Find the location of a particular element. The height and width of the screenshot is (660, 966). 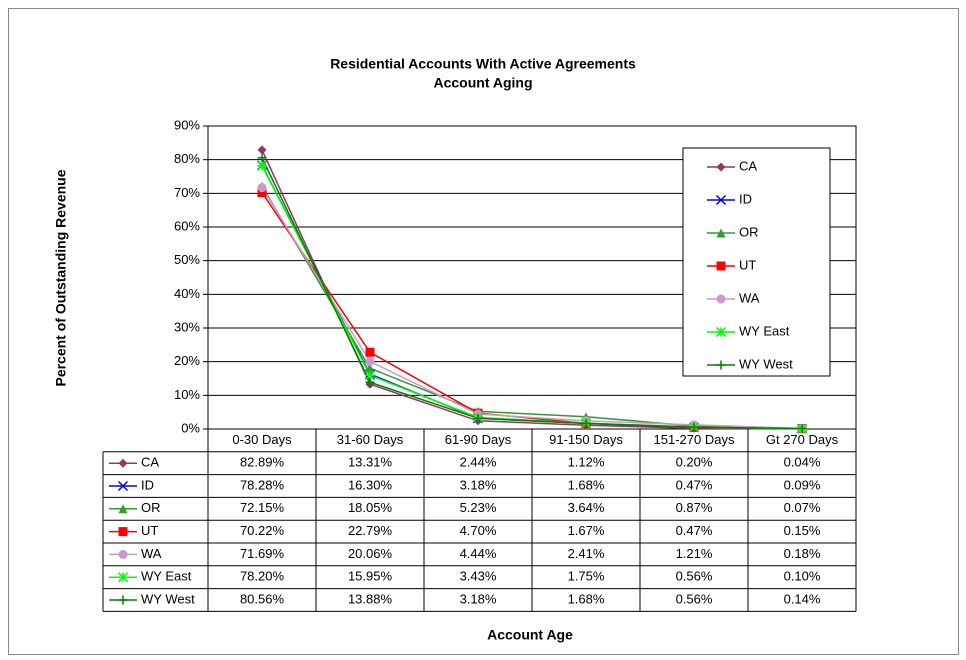

x-tick-label: 91-150 Days is located at coordinates (586, 439).